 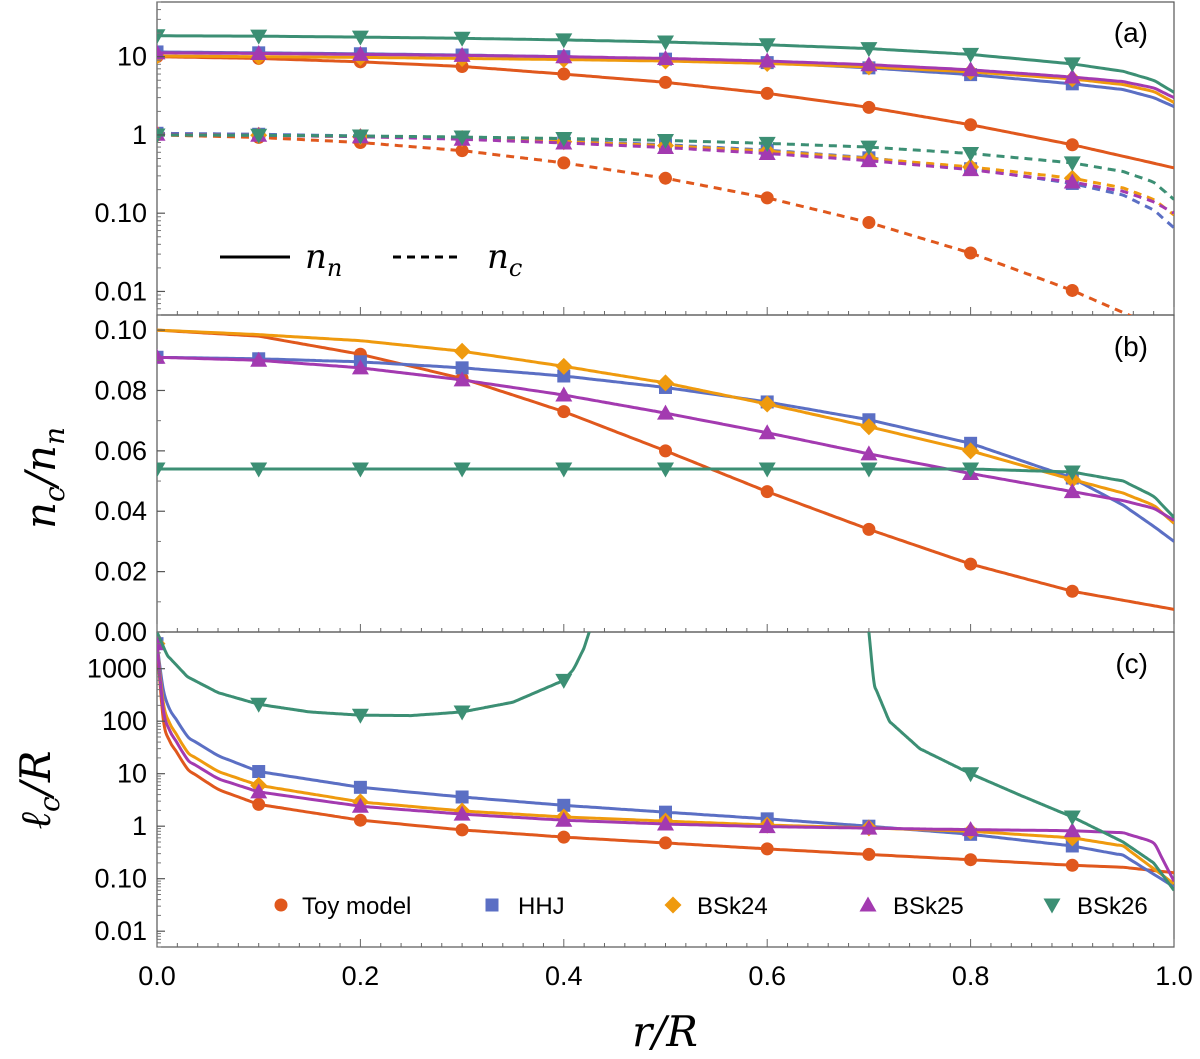 I want to click on panel-b-label: (b), so click(x=1131, y=346).